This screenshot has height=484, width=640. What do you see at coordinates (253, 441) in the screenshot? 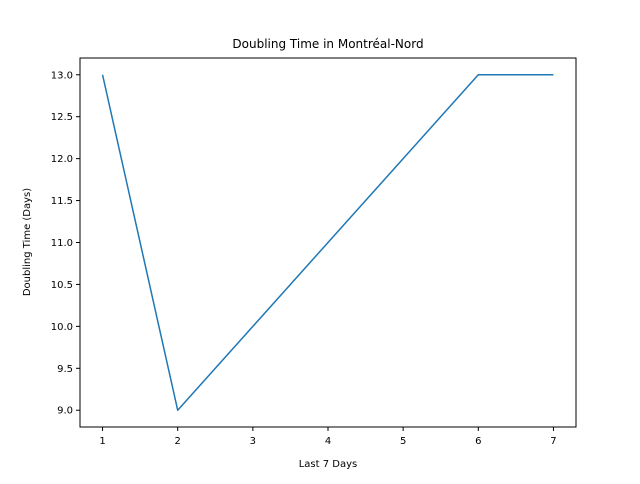
I see `x-tick-label: 3` at bounding box center [253, 441].